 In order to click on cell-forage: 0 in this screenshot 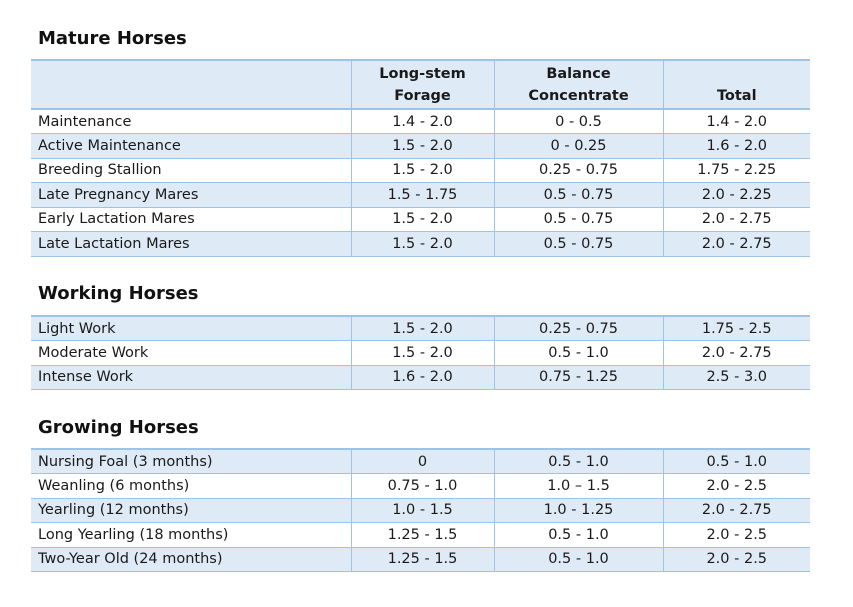, I will do `click(422, 461)`.